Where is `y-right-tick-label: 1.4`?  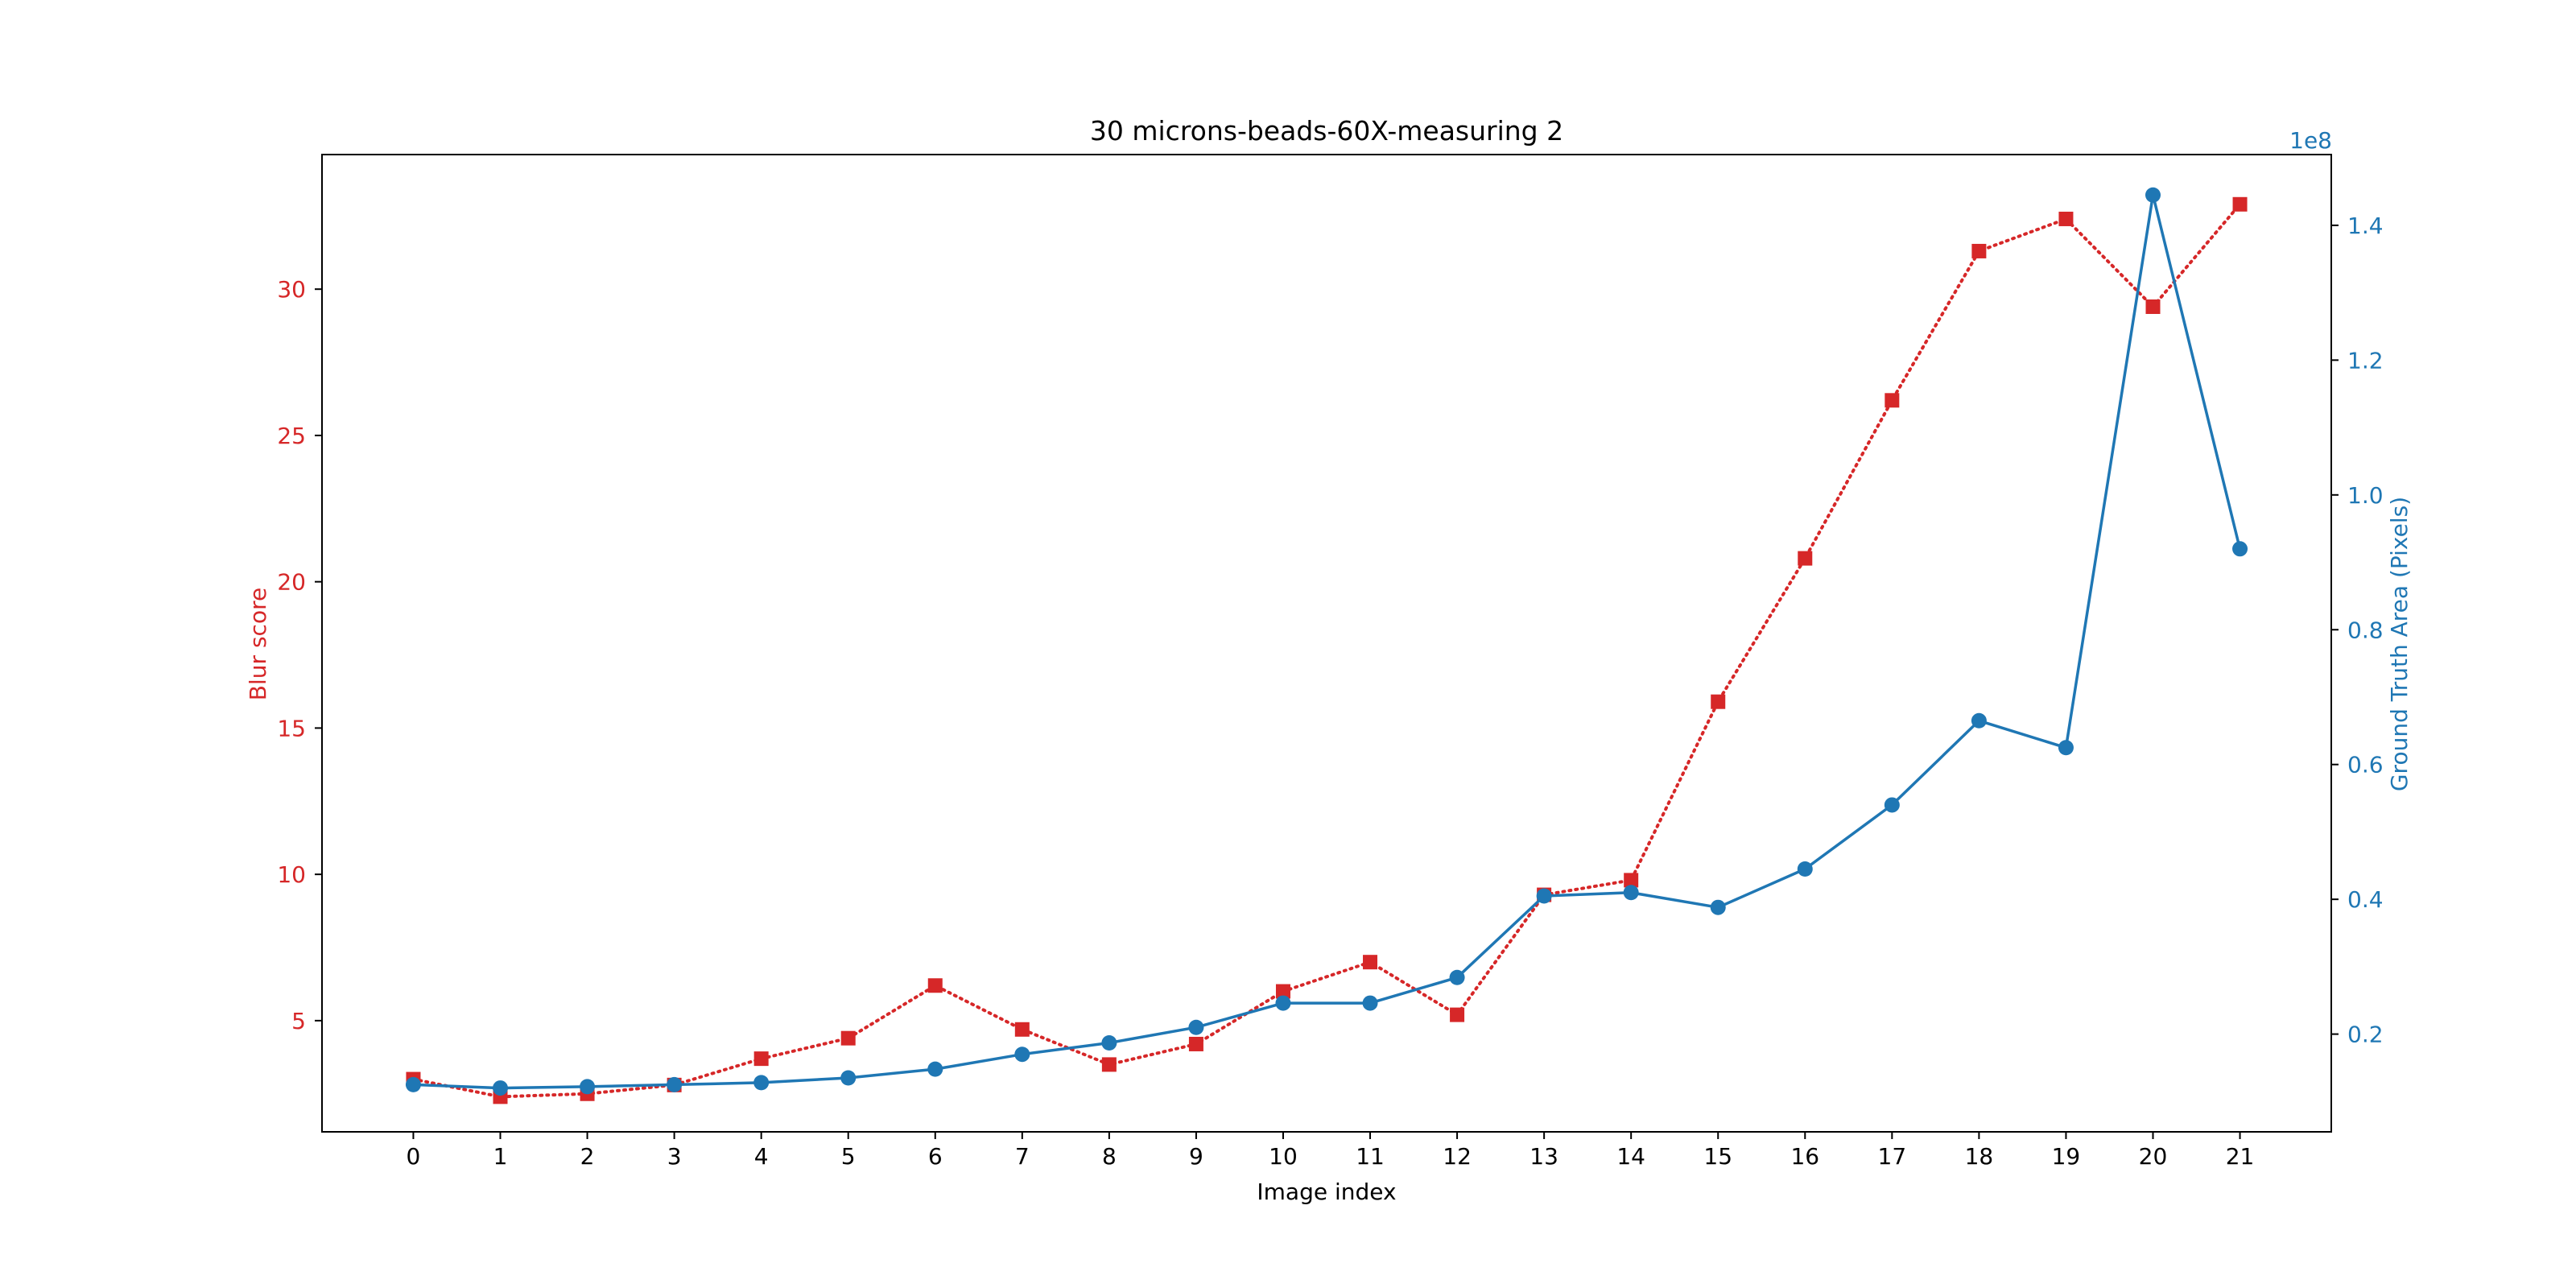
y-right-tick-label: 1.4 is located at coordinates (2365, 226).